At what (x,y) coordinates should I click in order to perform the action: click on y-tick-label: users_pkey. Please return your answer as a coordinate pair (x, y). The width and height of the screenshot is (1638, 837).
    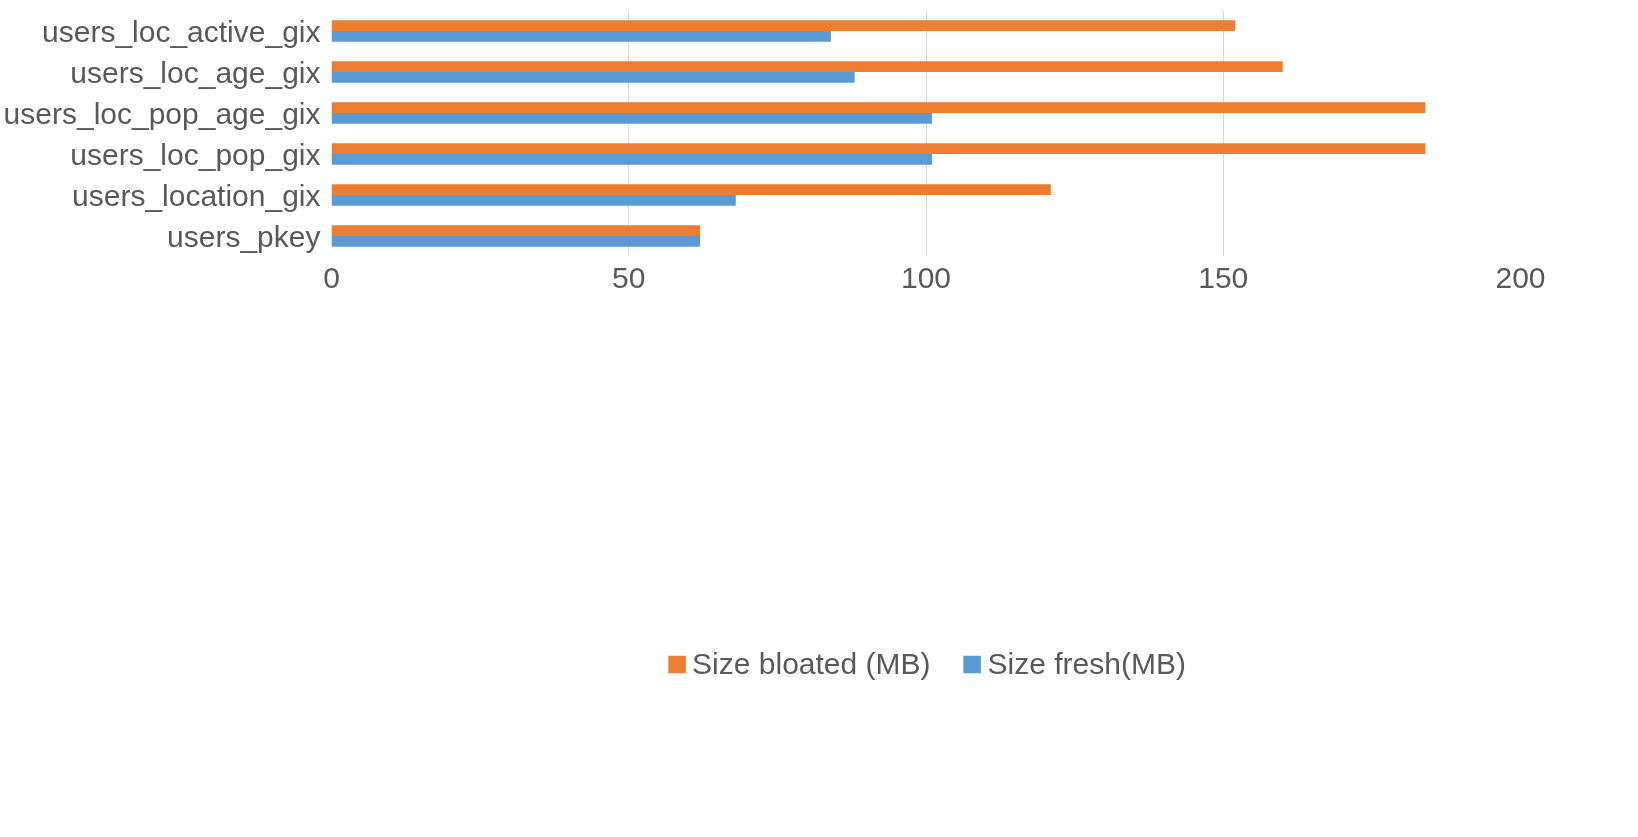
    Looking at the image, I should click on (244, 236).